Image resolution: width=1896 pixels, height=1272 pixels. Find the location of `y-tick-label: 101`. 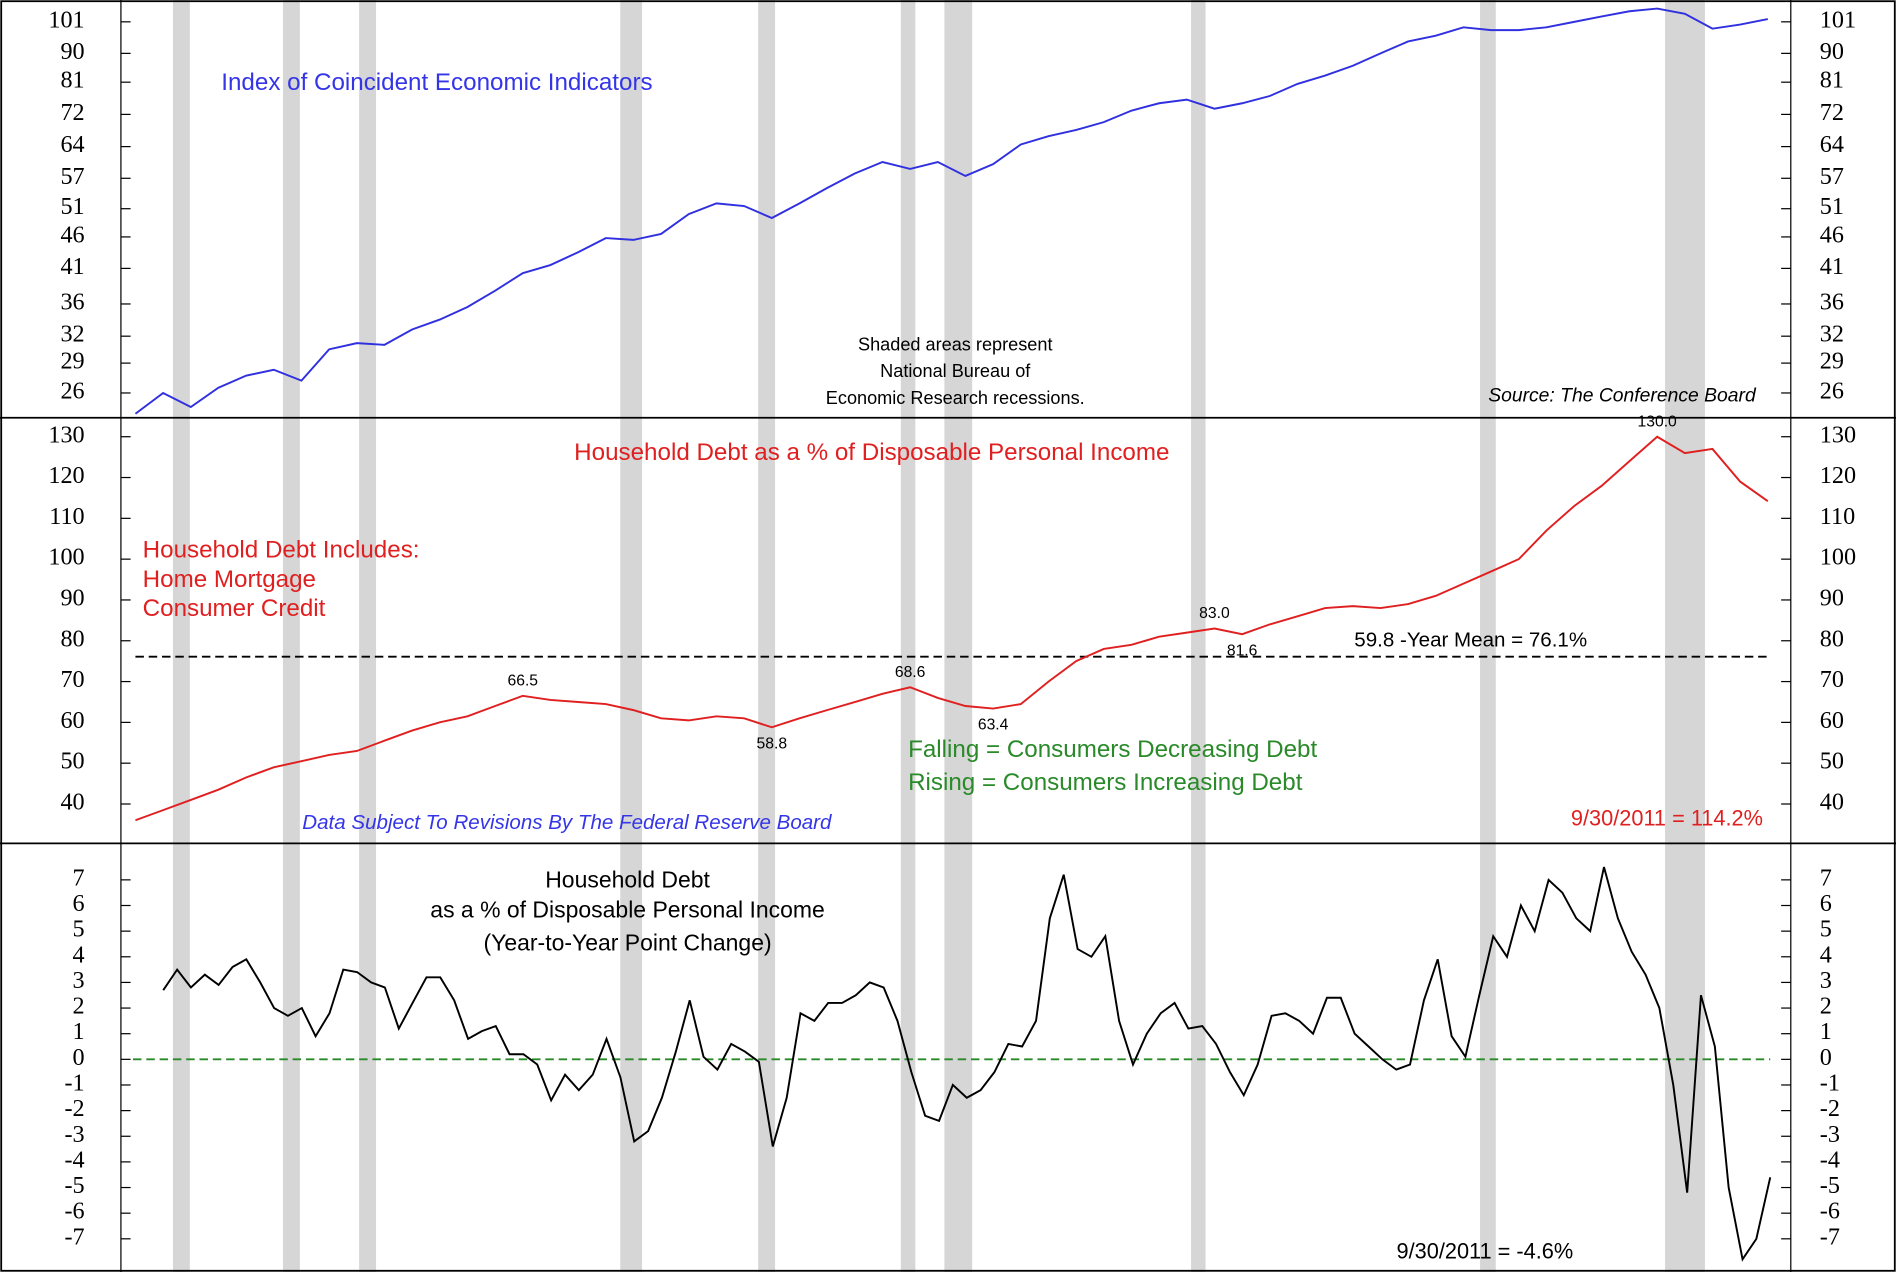

y-tick-label: 101 is located at coordinates (66, 19).